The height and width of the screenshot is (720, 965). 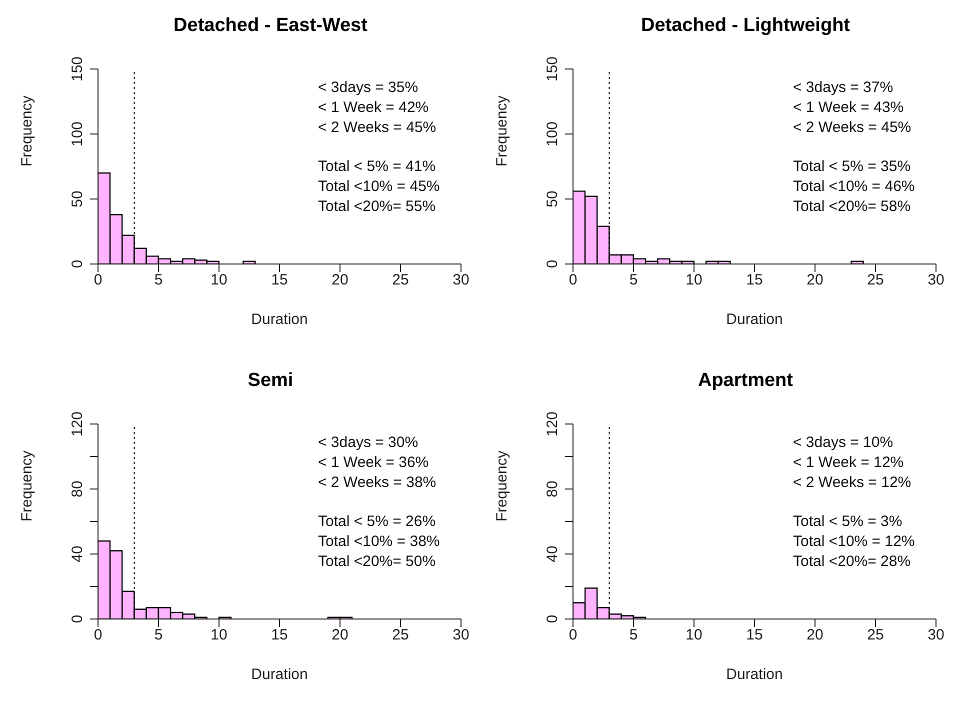 I want to click on annotation: Total < 5% = 3%, so click(x=848, y=522).